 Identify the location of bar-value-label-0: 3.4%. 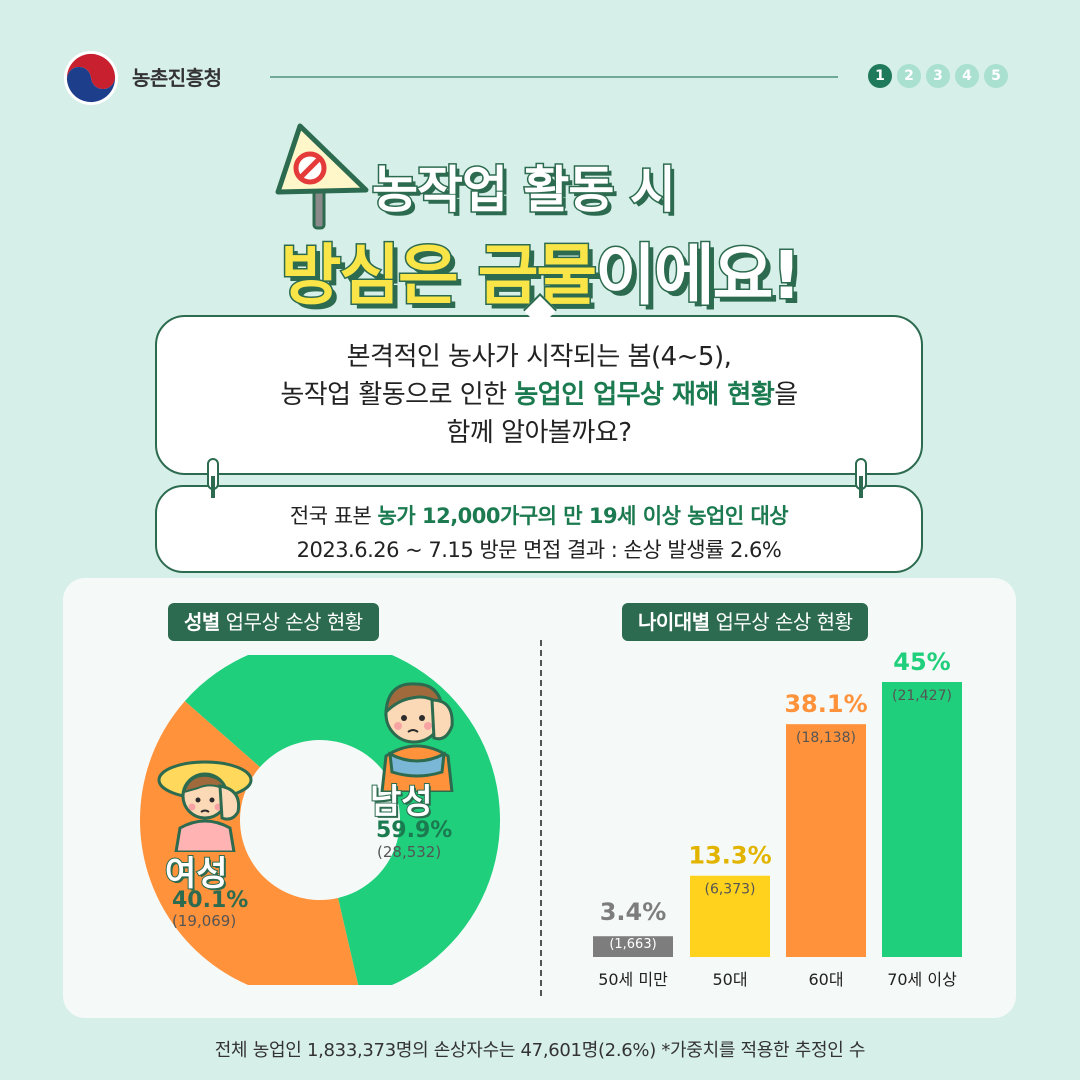
(633, 912).